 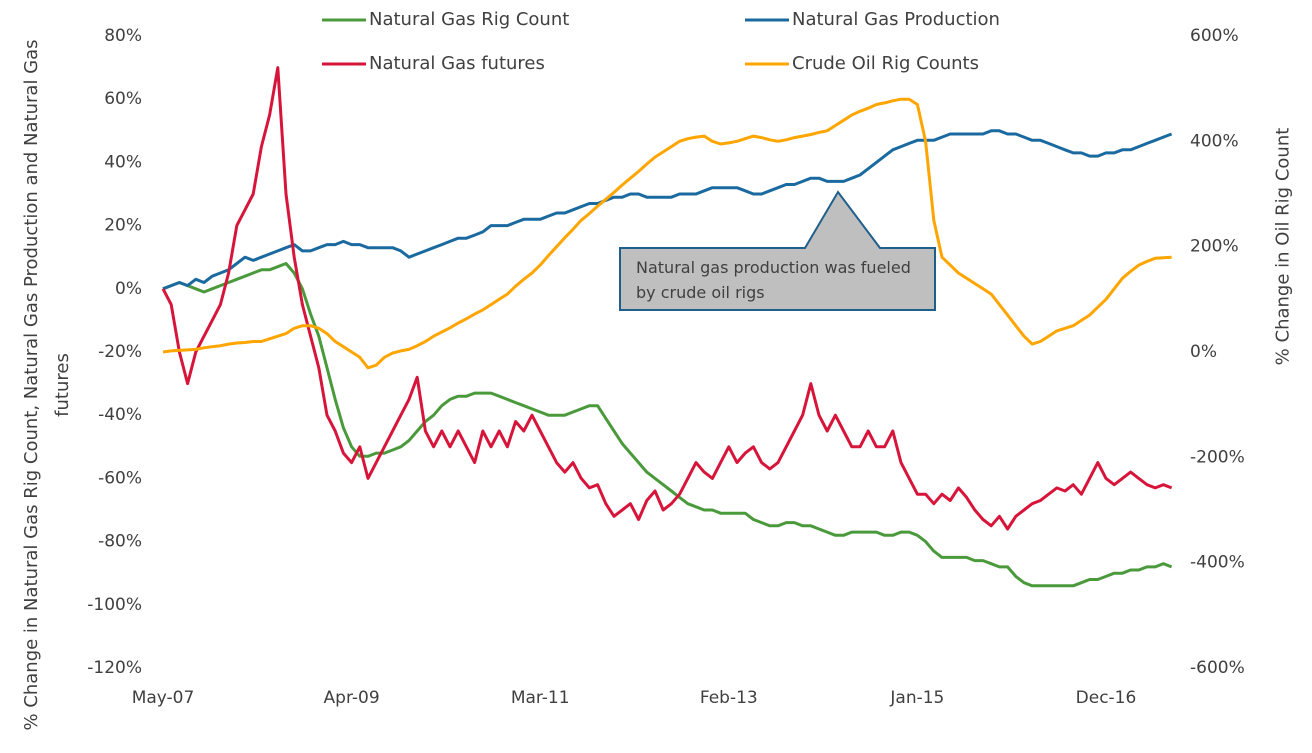 I want to click on y-tick-label: 80%, so click(x=123, y=36).